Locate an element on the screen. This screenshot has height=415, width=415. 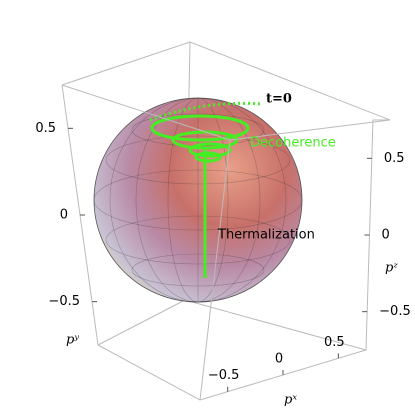
y-tick-label: −0.5 is located at coordinates (64, 301).